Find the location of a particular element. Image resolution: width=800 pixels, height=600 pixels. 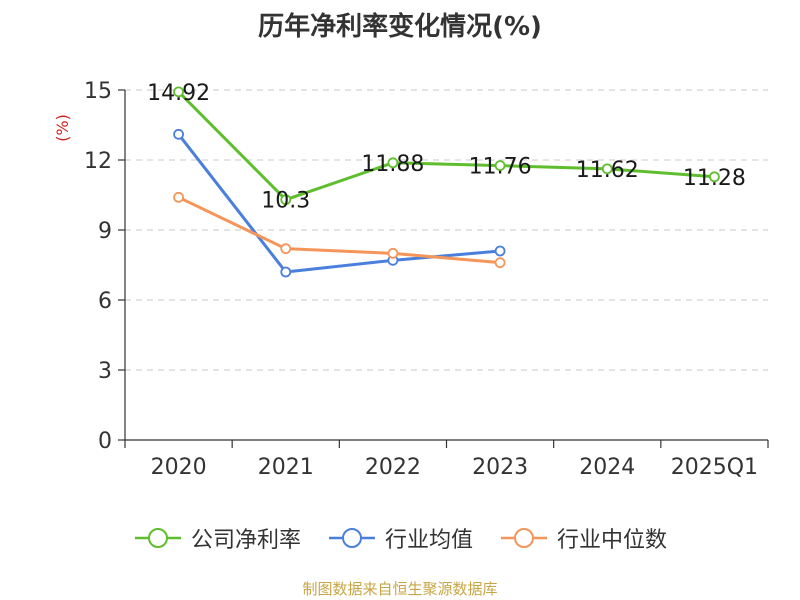

x-tick-label-5: 2025Q1 is located at coordinates (714, 467).